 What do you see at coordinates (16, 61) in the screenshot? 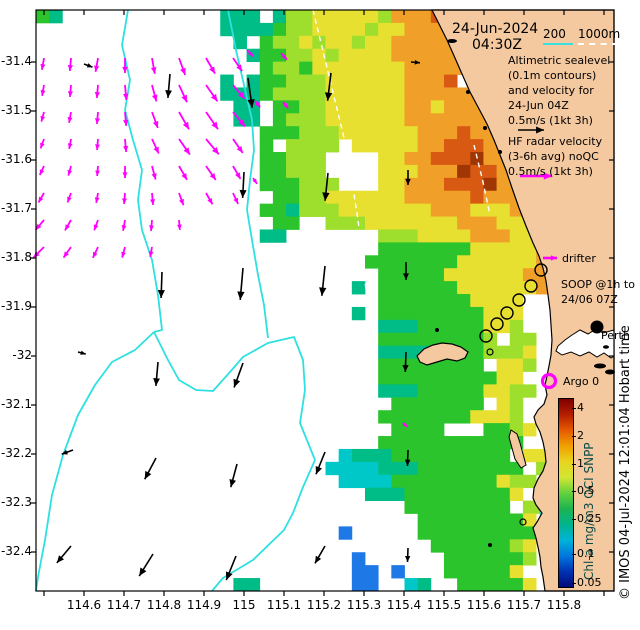
I see `y-tick-label: -31.4` at bounding box center [16, 61].